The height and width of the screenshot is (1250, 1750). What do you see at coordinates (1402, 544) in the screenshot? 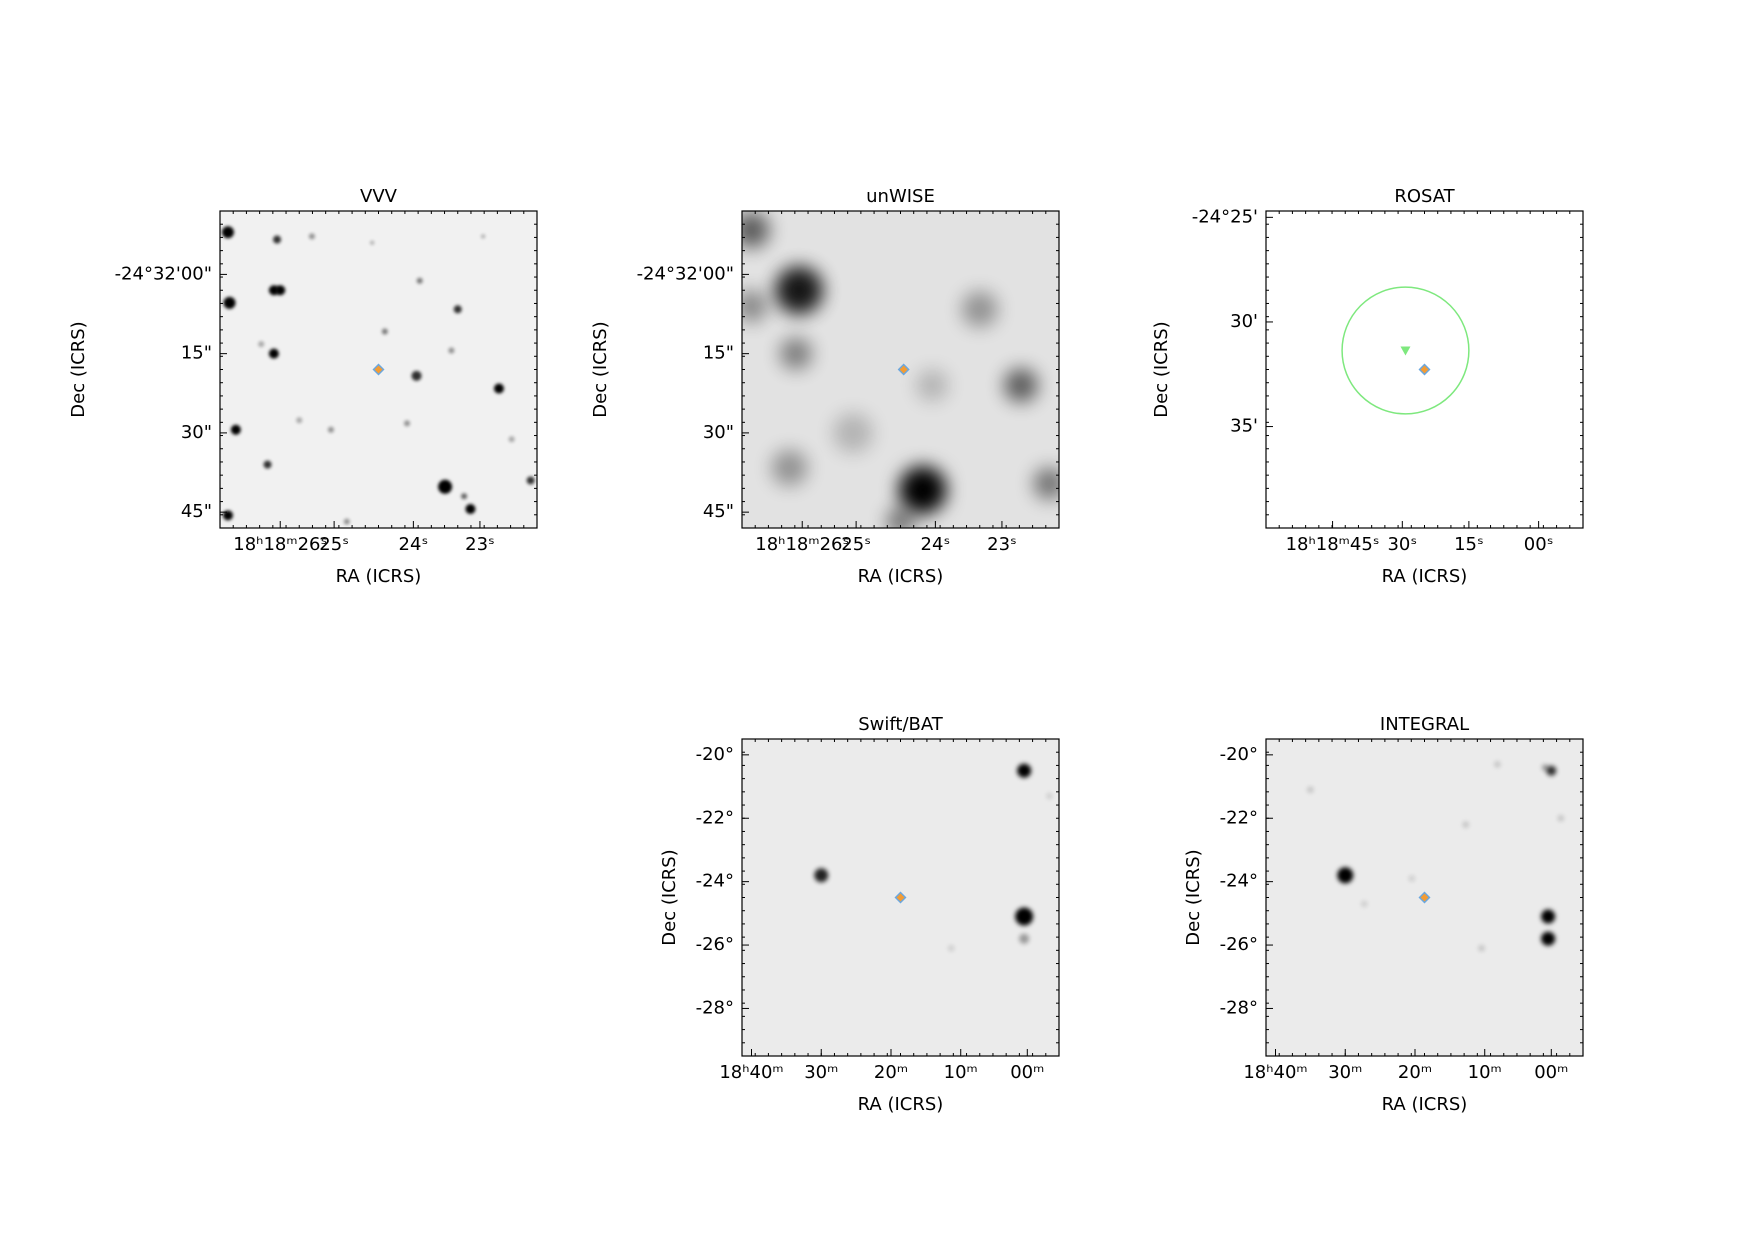
I see `x-tick-label: 30ˢ` at bounding box center [1402, 544].